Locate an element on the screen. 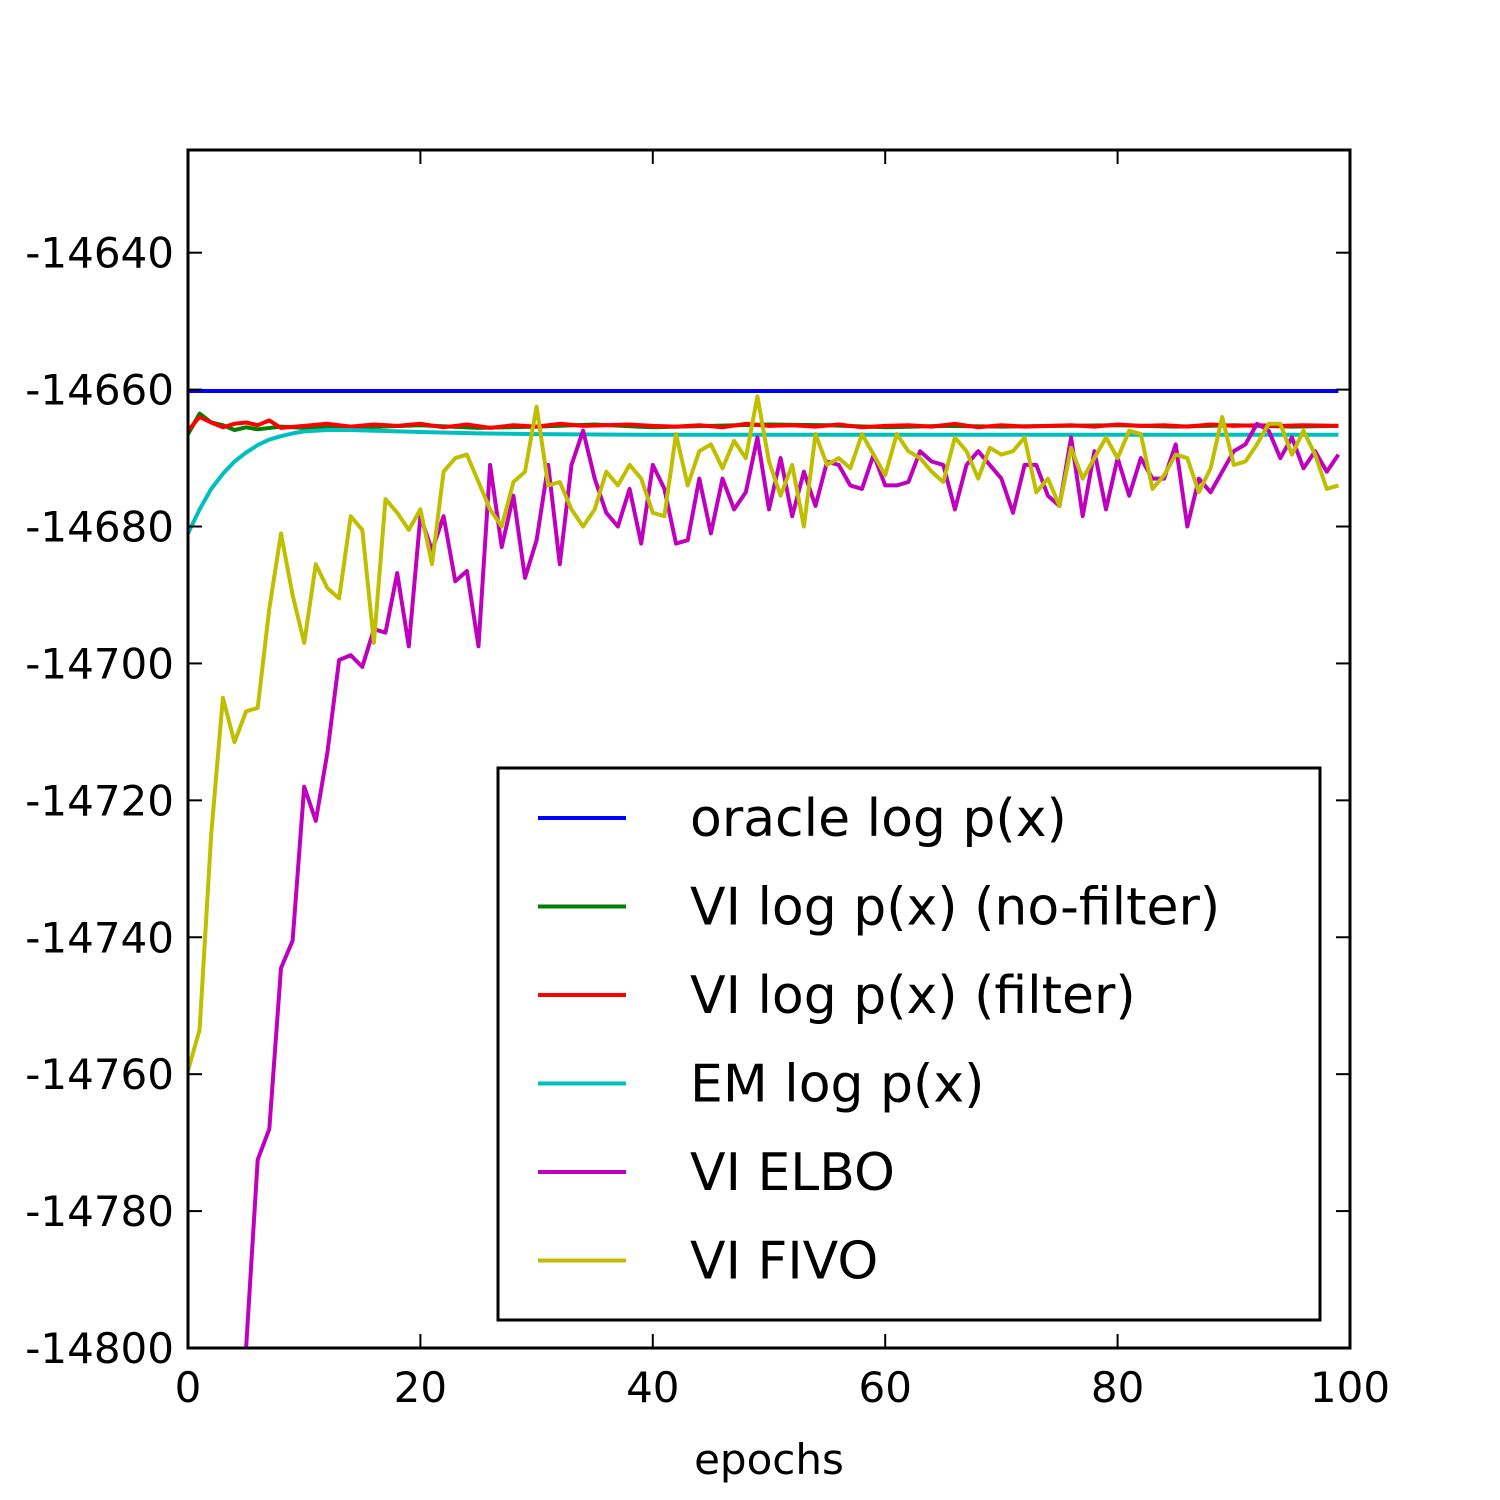 Image resolution: width=1500 pixels, height=1500 pixels. legend-label: VI FIVO is located at coordinates (784, 1262).